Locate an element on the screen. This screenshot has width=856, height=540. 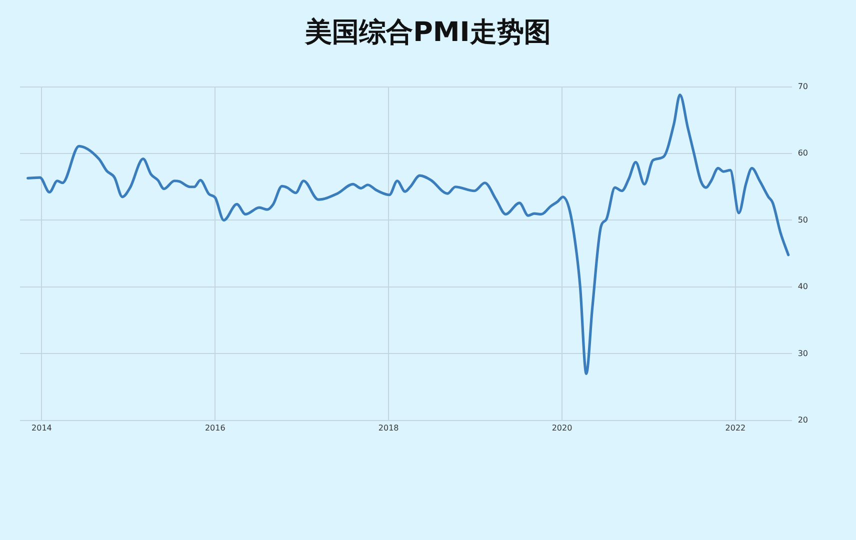
y-tick-label: 40 is located at coordinates (803, 287).